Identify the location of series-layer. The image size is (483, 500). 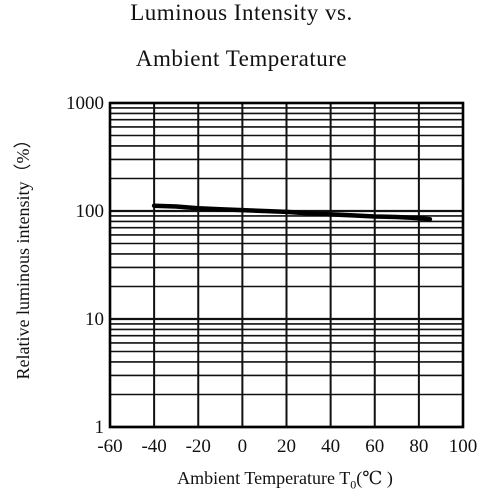
(292, 212).